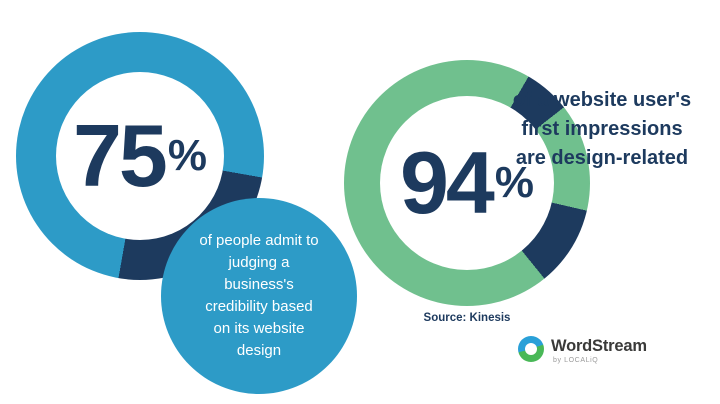  I want to click on wordstream-logo-icon, so click(531, 349).